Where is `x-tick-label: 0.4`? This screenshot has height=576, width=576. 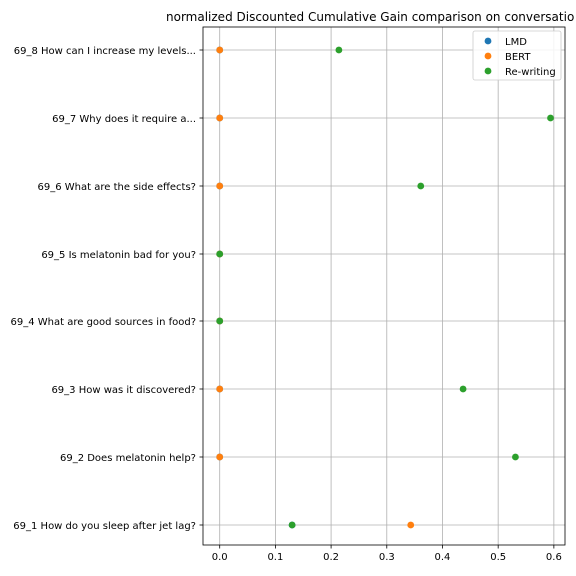
x-tick-label: 0.4 is located at coordinates (443, 557).